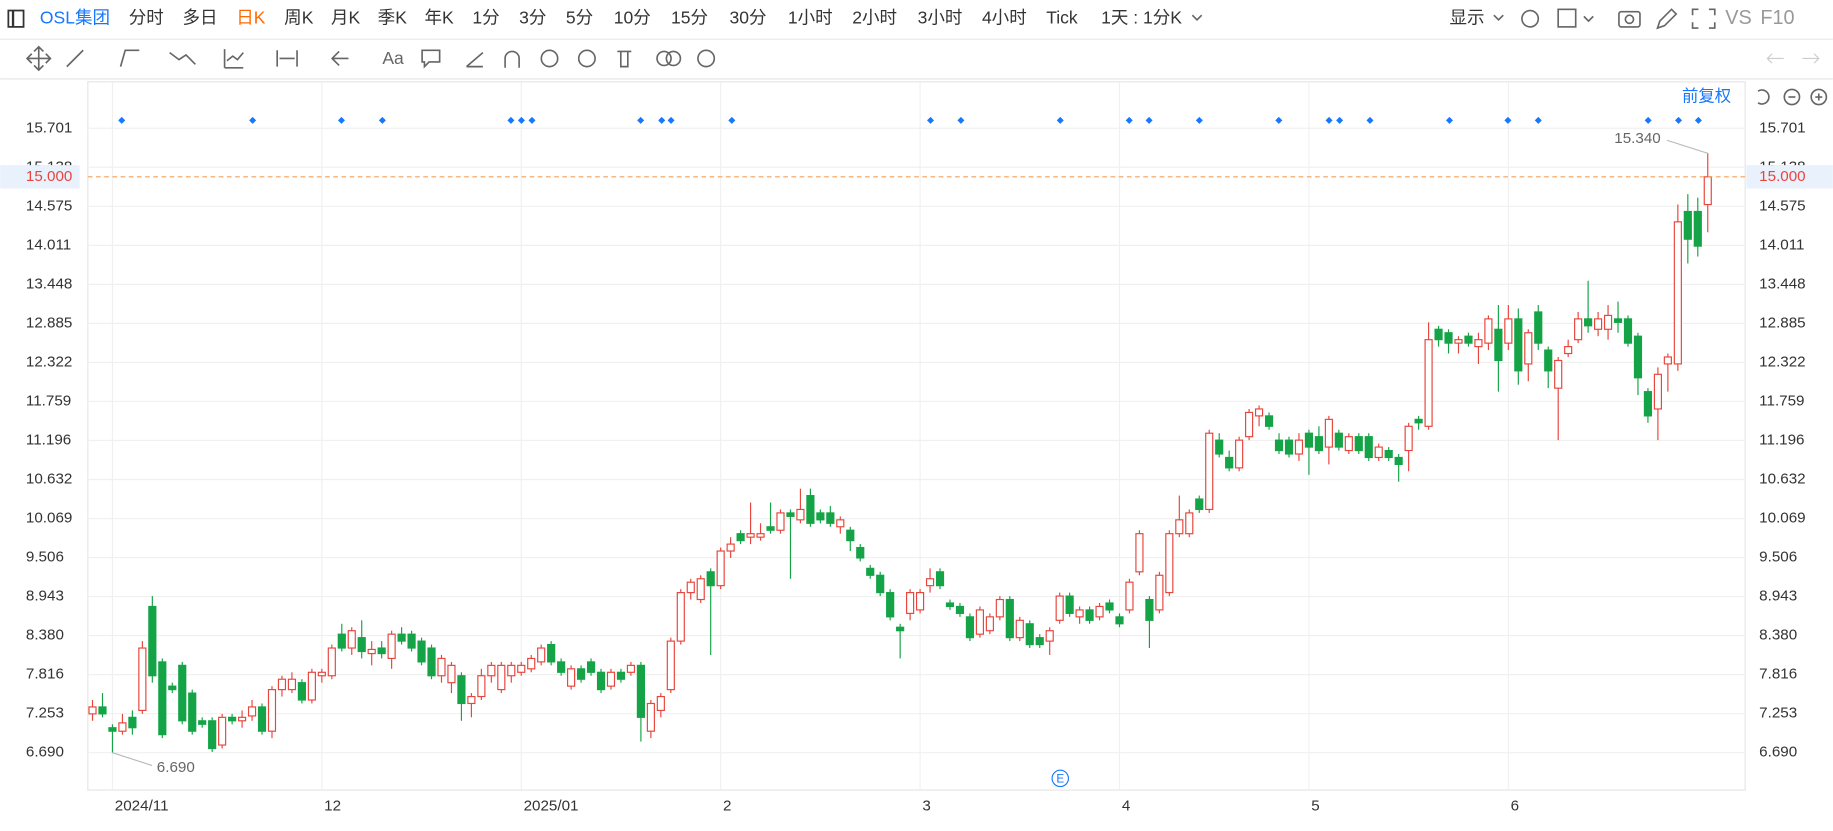 Image resolution: width=1833 pixels, height=831 pixels. Describe the element at coordinates (431, 59) in the screenshot. I see `comment-tool` at that location.